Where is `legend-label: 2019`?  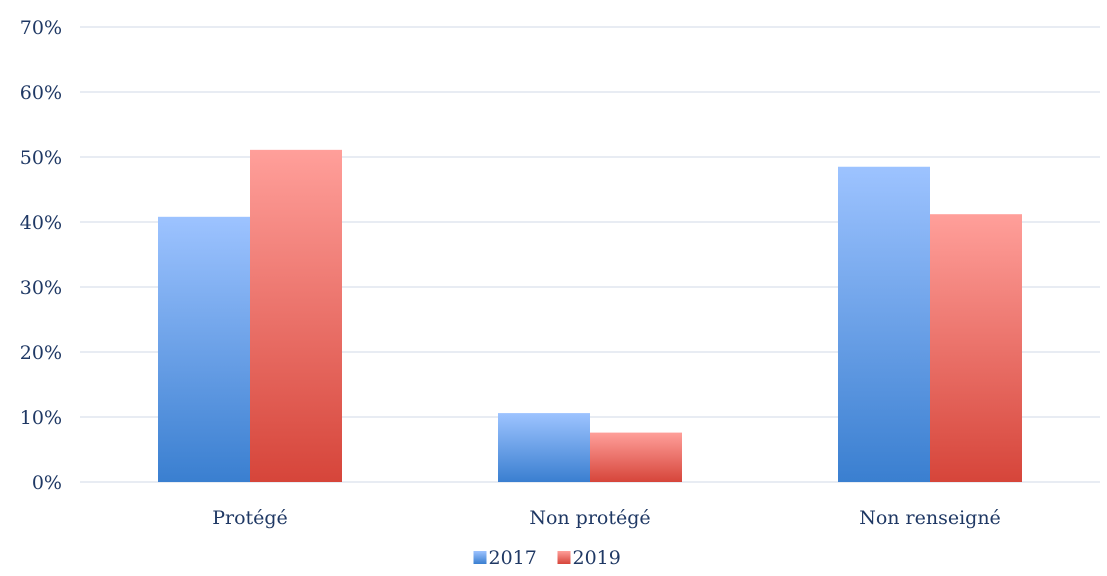 legend-label: 2019 is located at coordinates (597, 558).